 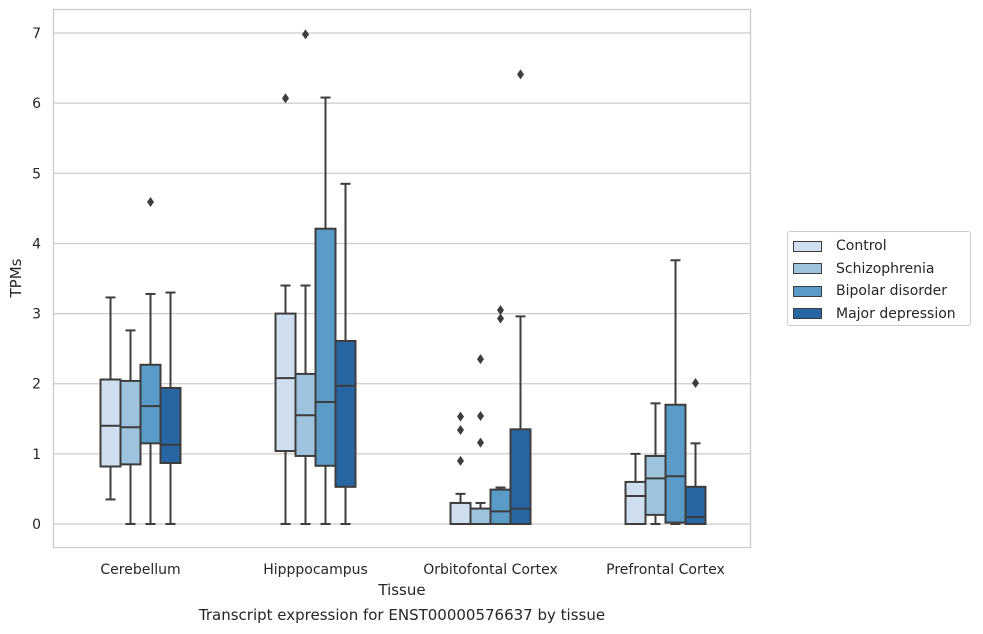 What do you see at coordinates (36, 244) in the screenshot?
I see `y-tick-label-4: 4` at bounding box center [36, 244].